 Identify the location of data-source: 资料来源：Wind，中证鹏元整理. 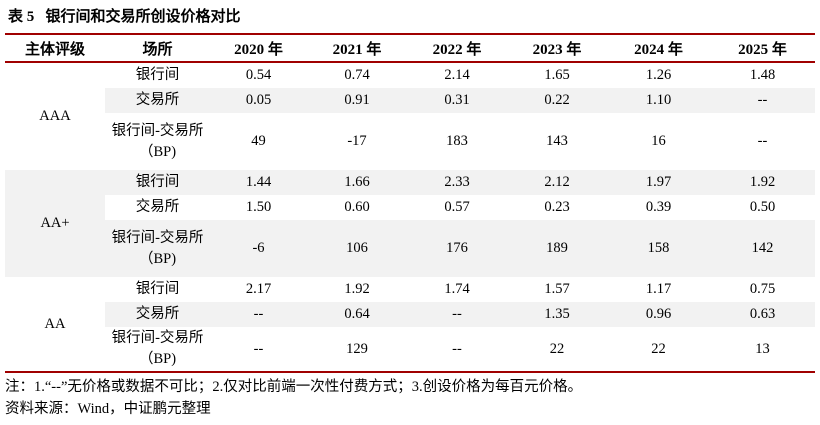
(108, 409).